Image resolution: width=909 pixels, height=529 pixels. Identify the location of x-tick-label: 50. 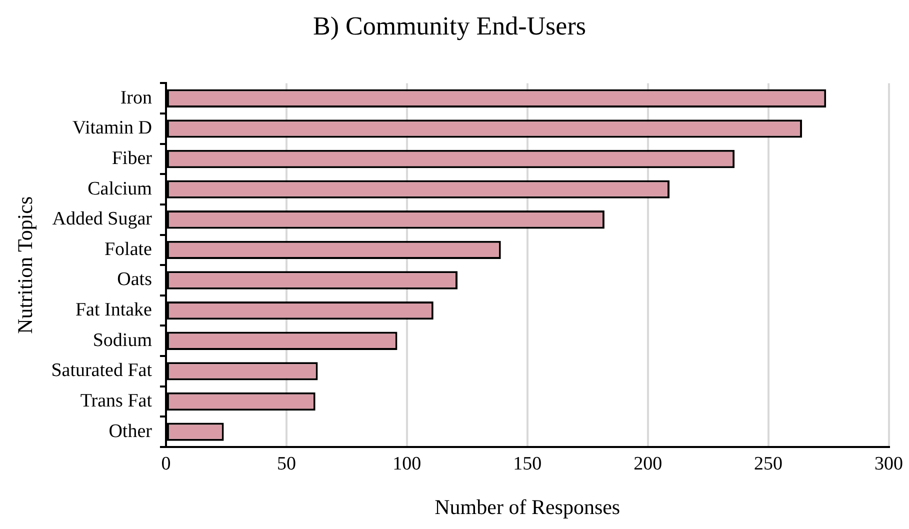
(286, 463).